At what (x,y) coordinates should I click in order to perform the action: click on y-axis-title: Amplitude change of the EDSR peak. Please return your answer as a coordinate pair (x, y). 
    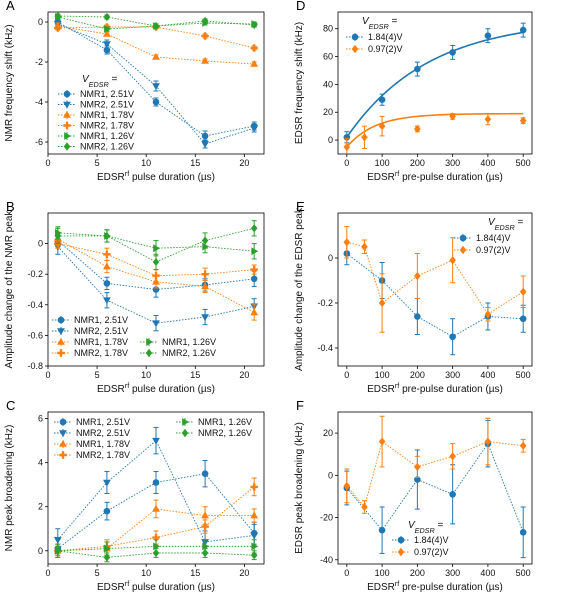
    Looking at the image, I should click on (299, 289).